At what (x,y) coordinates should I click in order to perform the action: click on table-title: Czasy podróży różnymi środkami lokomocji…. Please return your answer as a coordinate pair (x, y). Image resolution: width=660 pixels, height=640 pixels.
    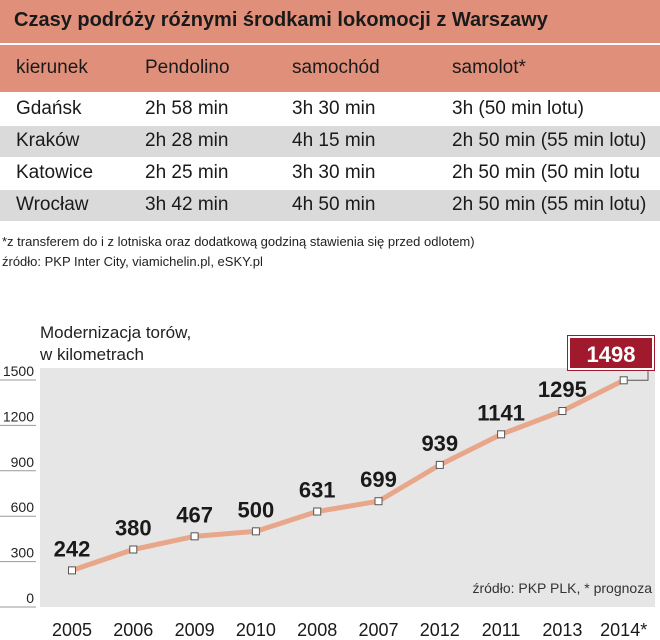
    Looking at the image, I should click on (330, 21).